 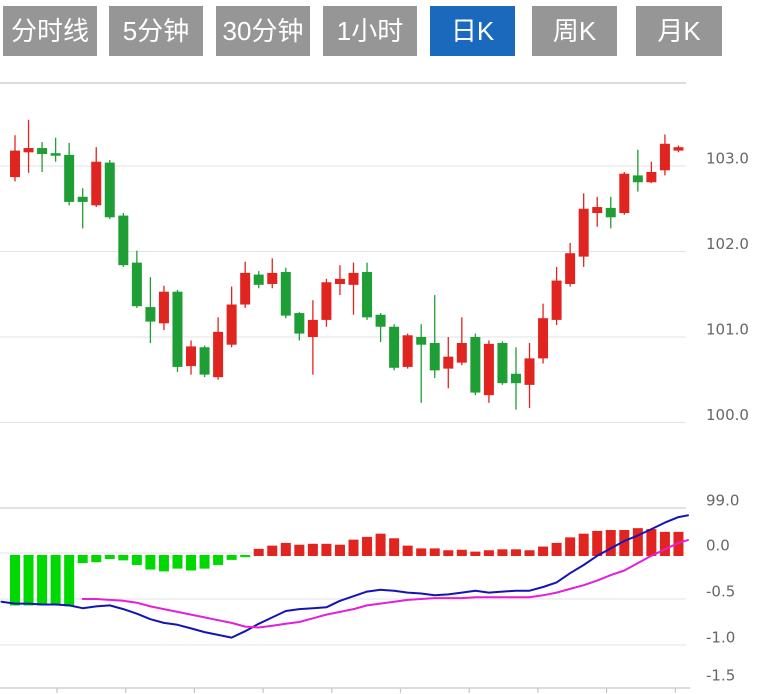 I want to click on y-axis-label: 0.0, so click(x=718, y=546).